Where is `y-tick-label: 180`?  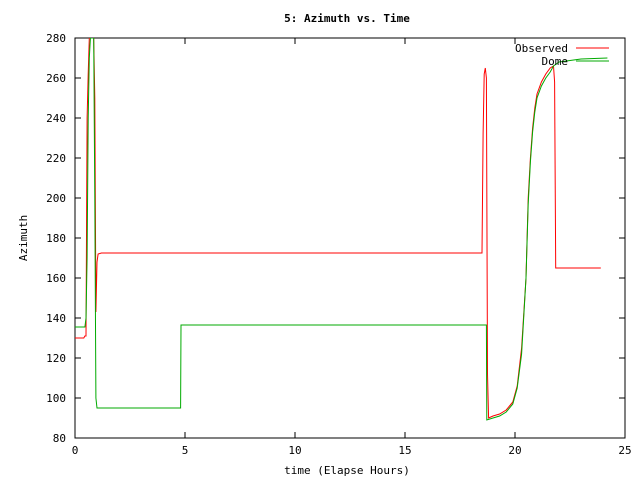 y-tick-label: 180 is located at coordinates (56, 238).